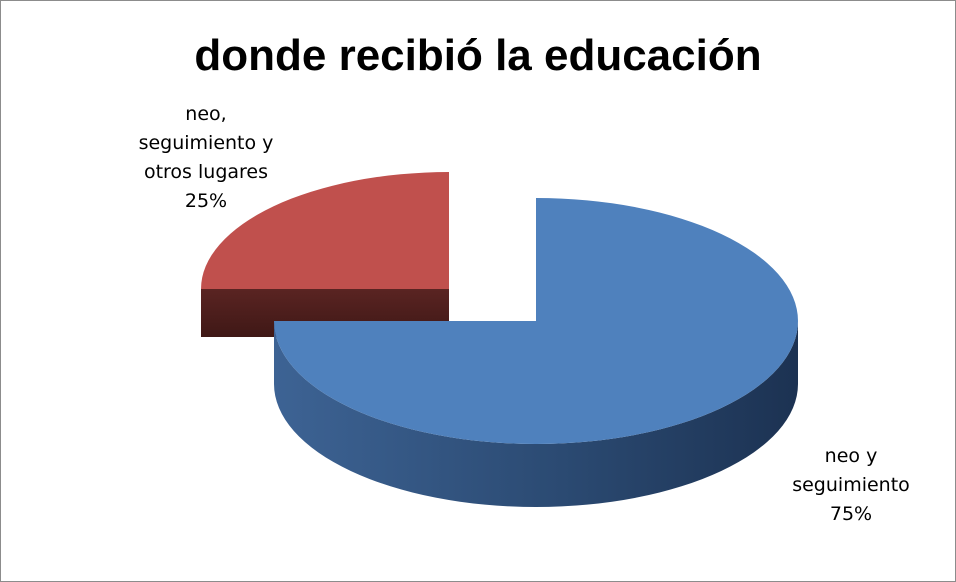 The width and height of the screenshot is (956, 582). What do you see at coordinates (851, 485) in the screenshot?
I see `data-label-neo-y-seguimiento: neo y seguimiento 75%` at bounding box center [851, 485].